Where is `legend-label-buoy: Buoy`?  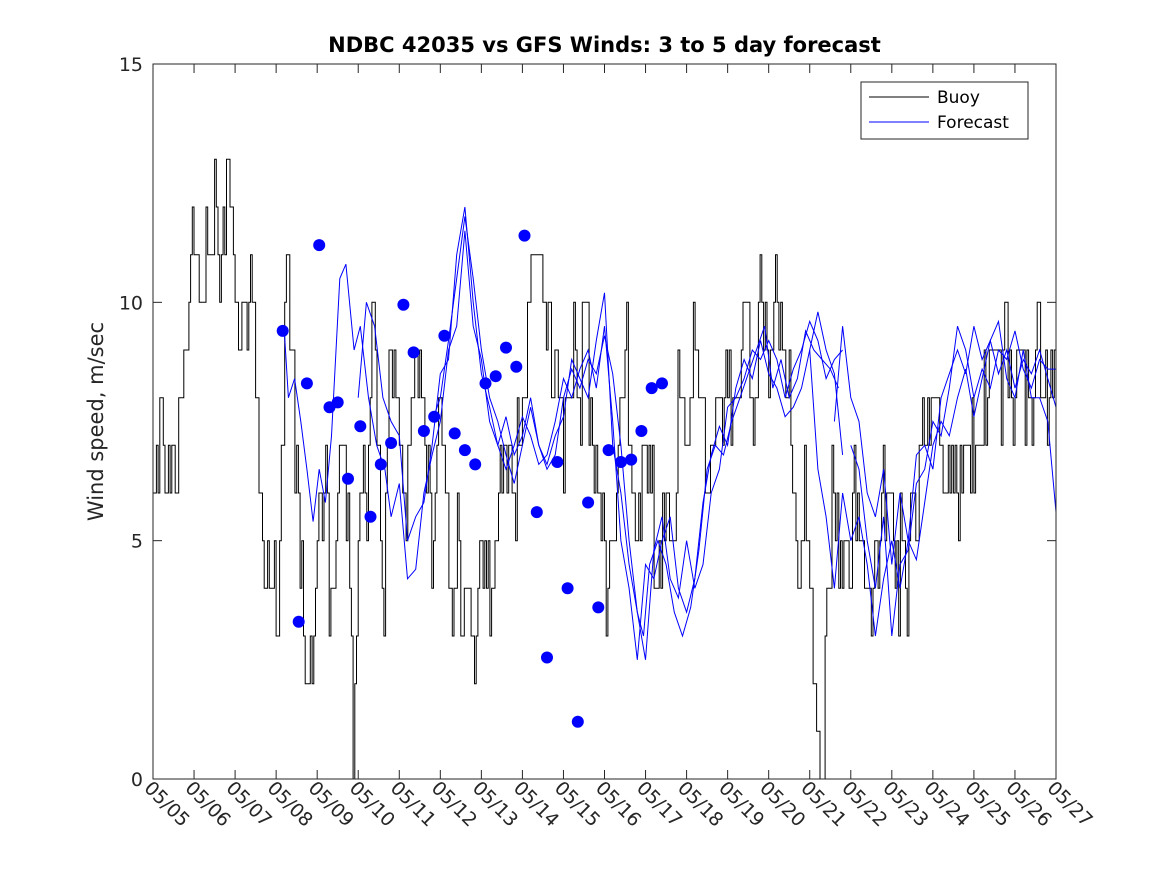 legend-label-buoy: Buoy is located at coordinates (958, 98).